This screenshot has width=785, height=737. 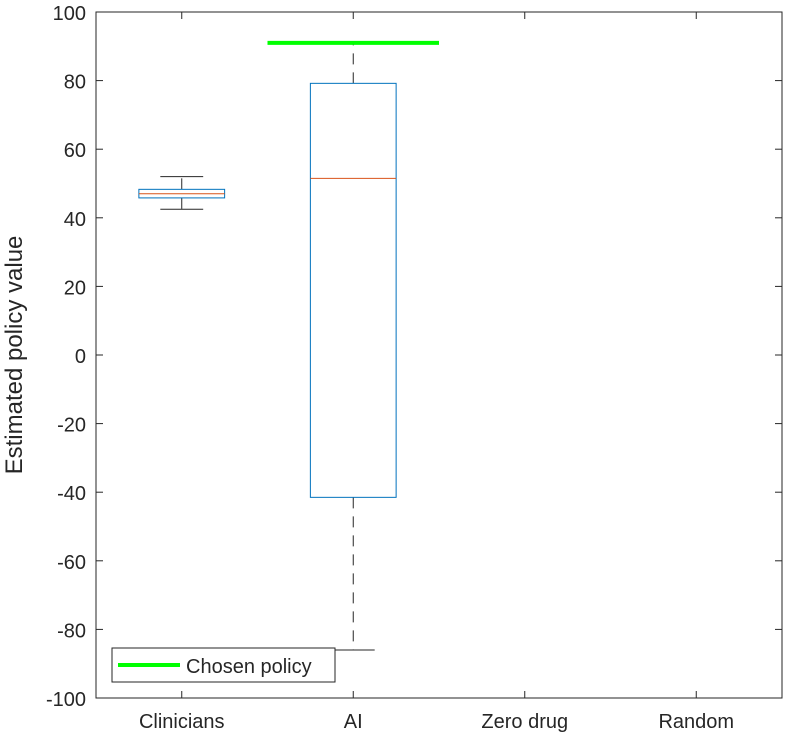 I want to click on legend: Chosen policy, so click(x=223, y=665).